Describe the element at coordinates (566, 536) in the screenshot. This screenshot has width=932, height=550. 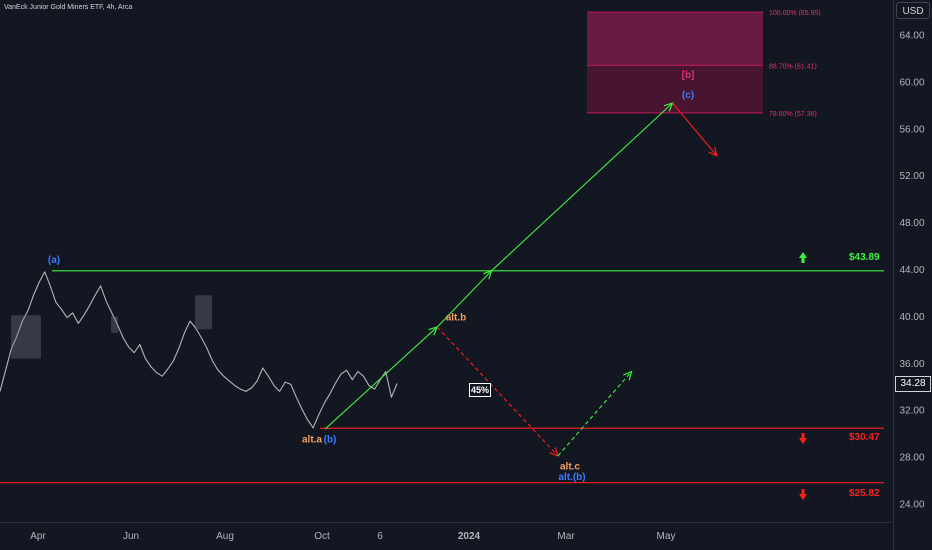
I see `x-tick-6: Mar` at that location.